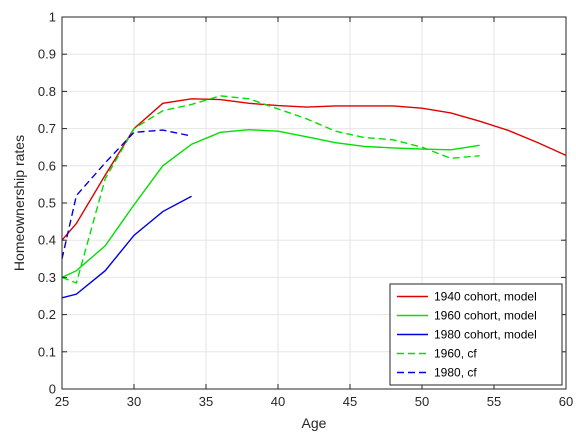 The height and width of the screenshot is (432, 576). What do you see at coordinates (422, 401) in the screenshot?
I see `x-tick-label: 50` at bounding box center [422, 401].